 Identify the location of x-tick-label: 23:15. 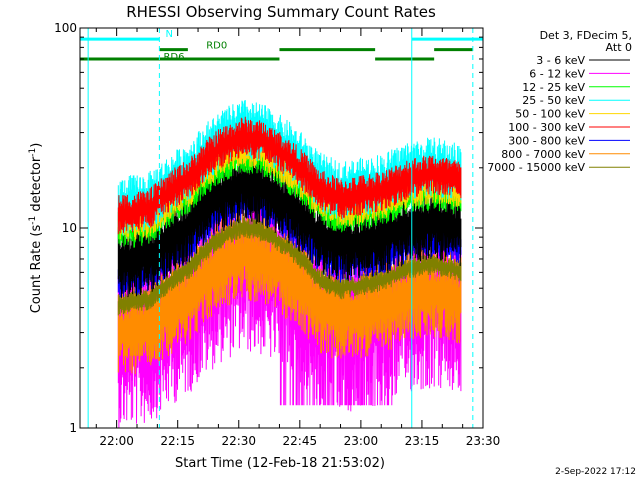
(422, 441).